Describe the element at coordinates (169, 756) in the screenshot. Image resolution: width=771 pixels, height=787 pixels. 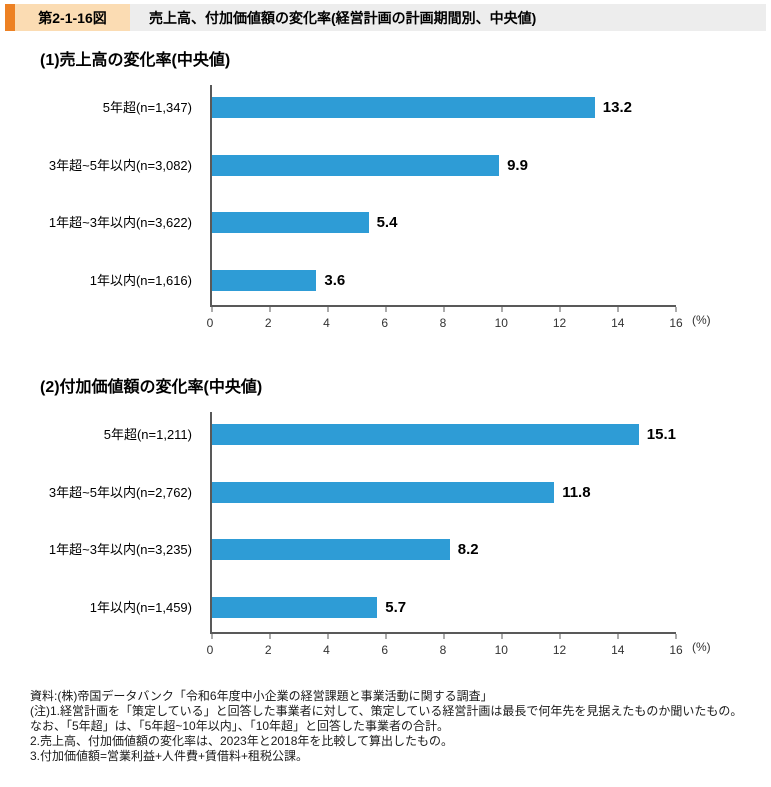
I see `note-line: 3.付加価値額=営業利益+人件費+賃借料+租税公課。` at that location.